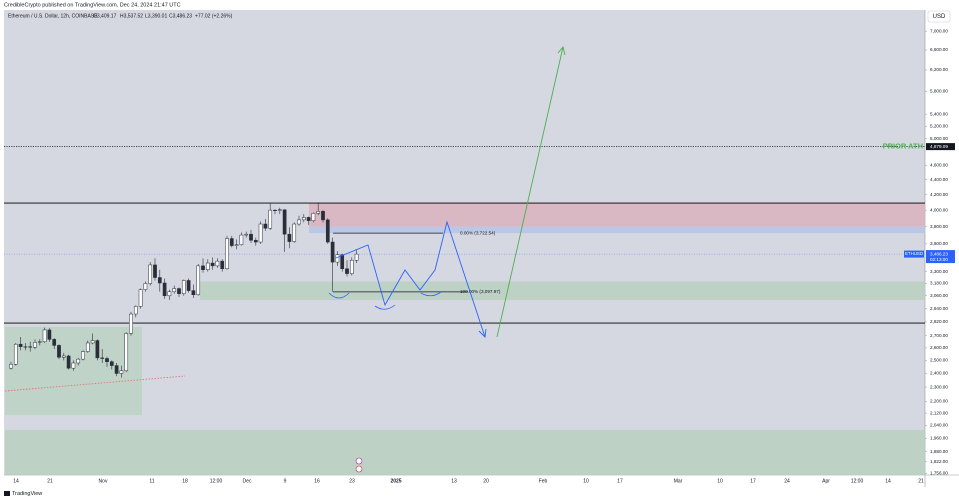  Describe the element at coordinates (939, 335) in the screenshot. I see `y-tick-label: 2,700.00` at that location.